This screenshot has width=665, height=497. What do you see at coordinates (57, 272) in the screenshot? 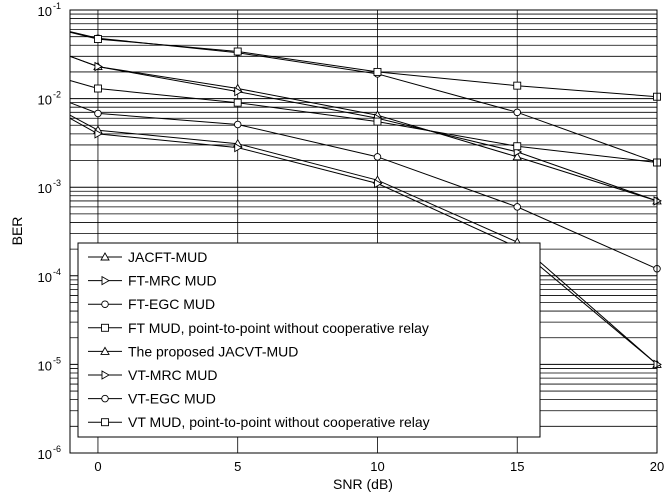
I see `y-tick-exponent: -4` at bounding box center [57, 272].